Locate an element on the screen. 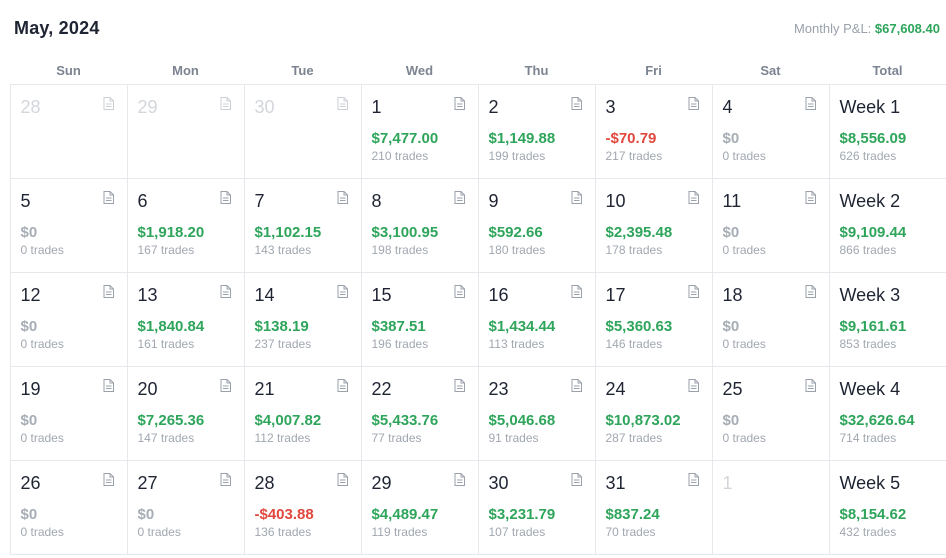 Image resolution: width=946 pixels, height=558 pixels. calendar-day: 27 $0 0 trades is located at coordinates (185, 507).